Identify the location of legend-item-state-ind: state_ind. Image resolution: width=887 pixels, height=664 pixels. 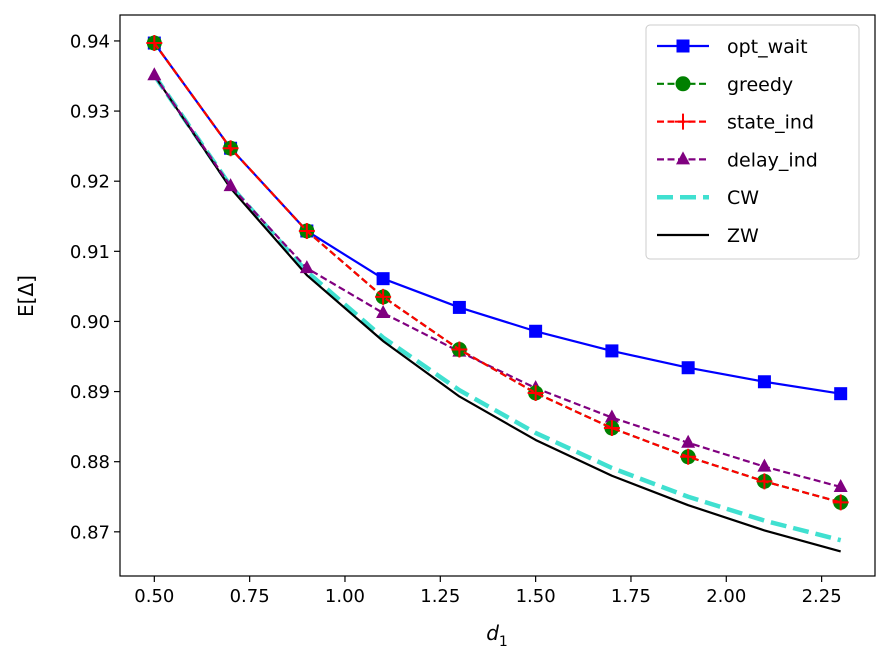
(735, 123).